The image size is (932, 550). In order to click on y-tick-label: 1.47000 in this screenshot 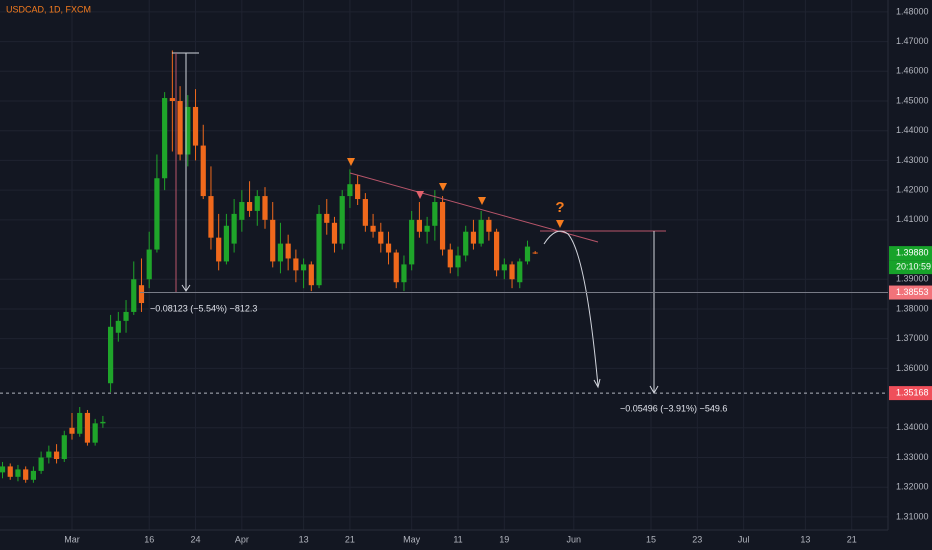, I will do `click(912, 41)`.